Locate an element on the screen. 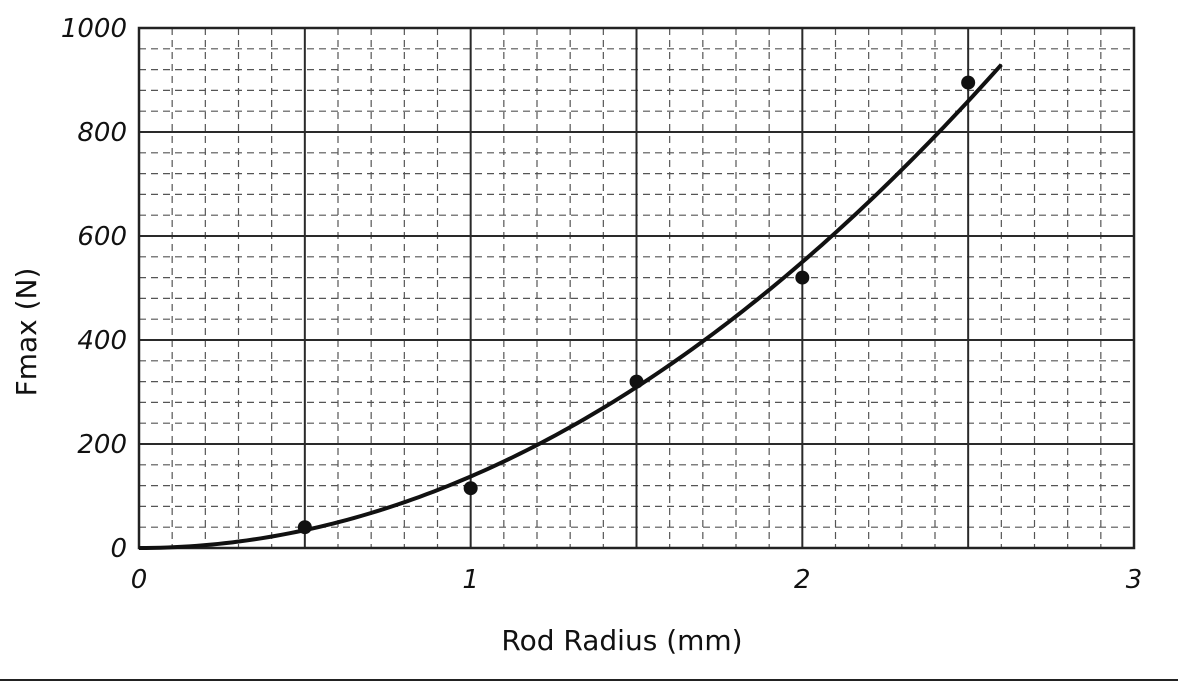 Image resolution: width=1178 pixels, height=684 pixels. y-tick-label: 1000 is located at coordinates (94, 29).